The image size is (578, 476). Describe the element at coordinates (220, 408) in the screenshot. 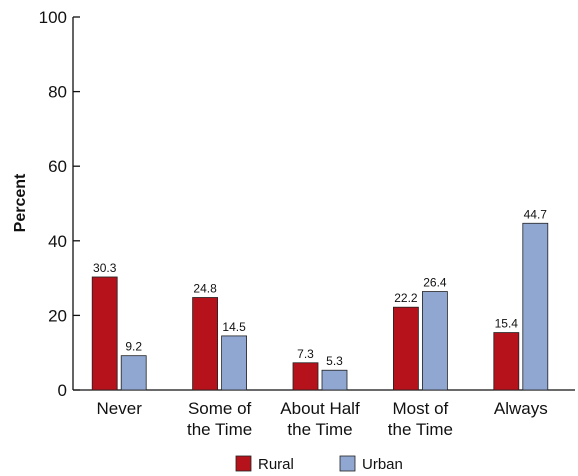

I see `x-tick-label: Some of` at that location.